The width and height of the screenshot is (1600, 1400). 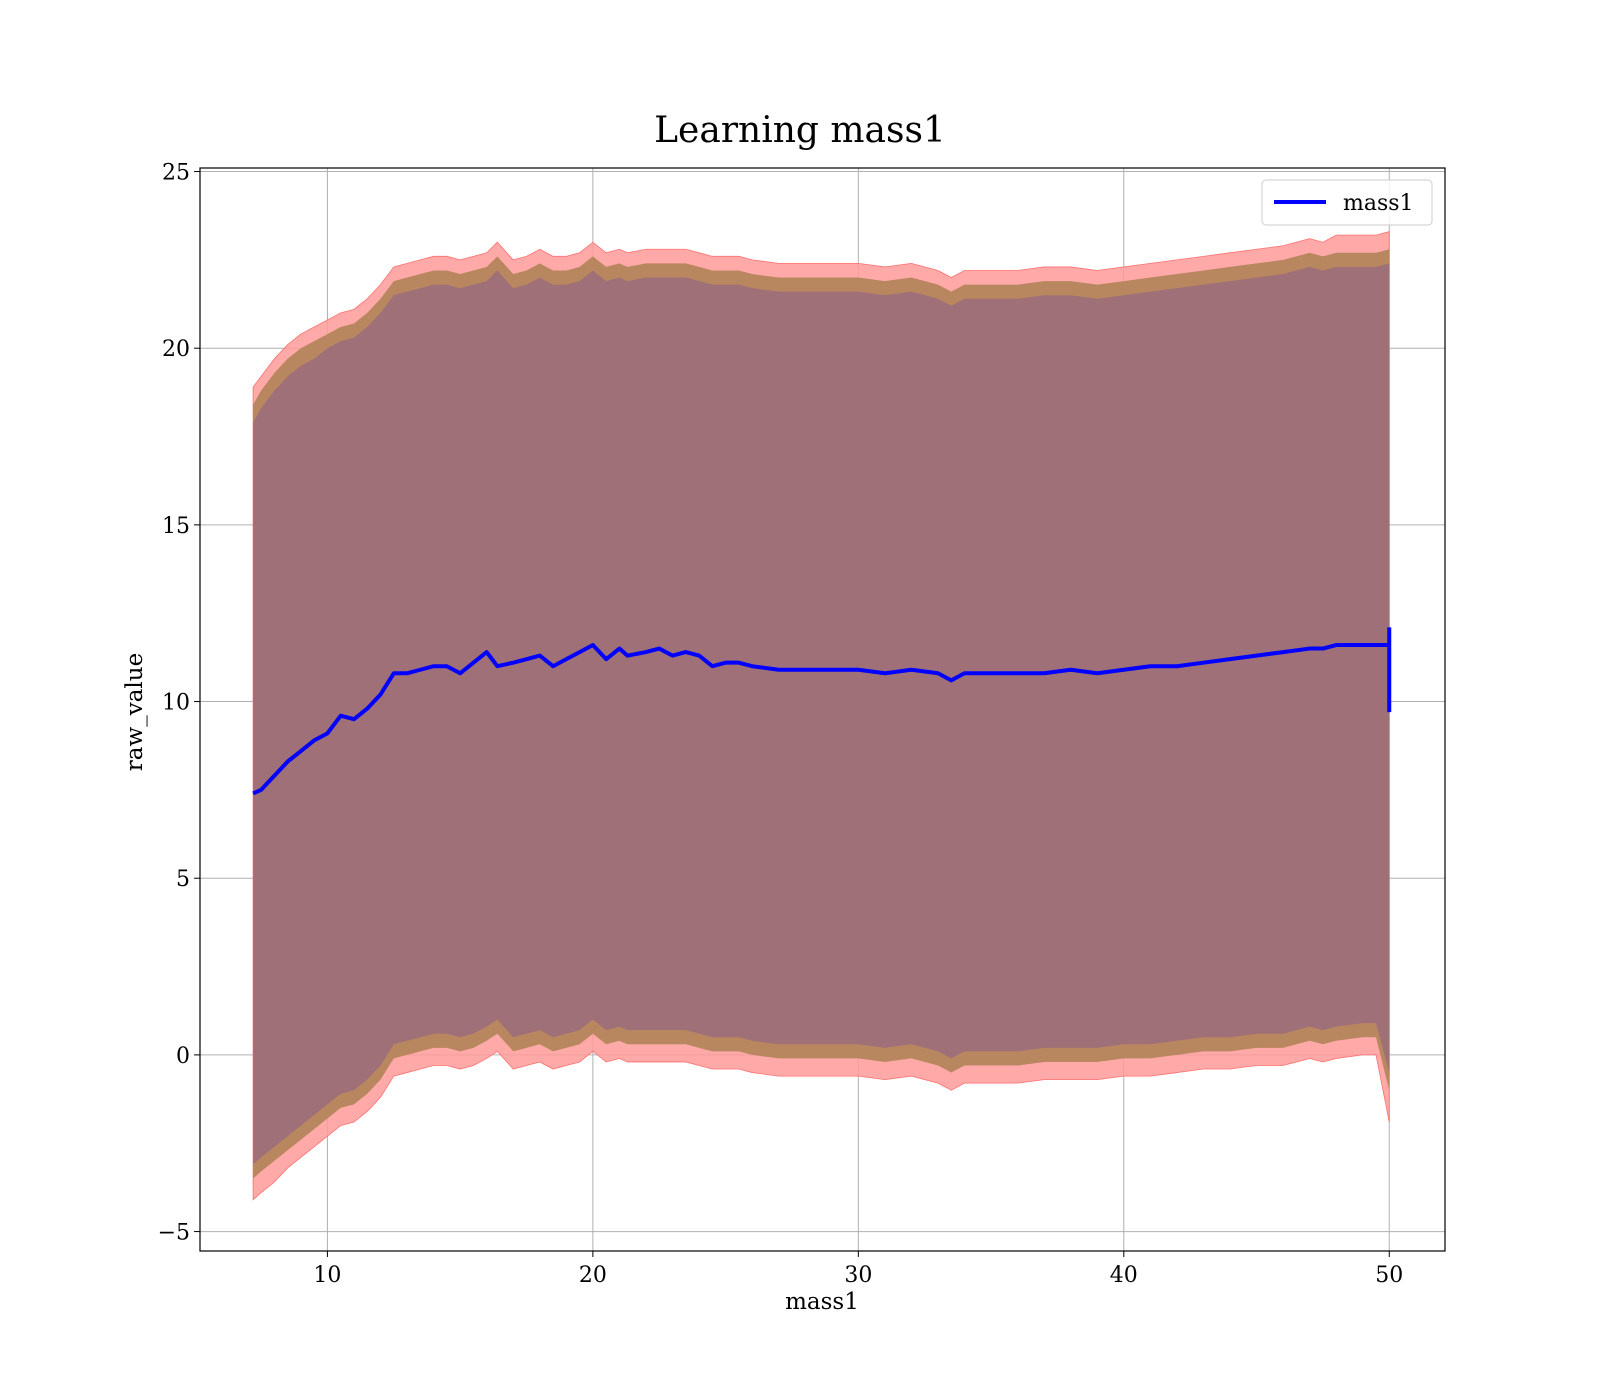 What do you see at coordinates (174, 1233) in the screenshot?
I see `y-tick-label: −5` at bounding box center [174, 1233].